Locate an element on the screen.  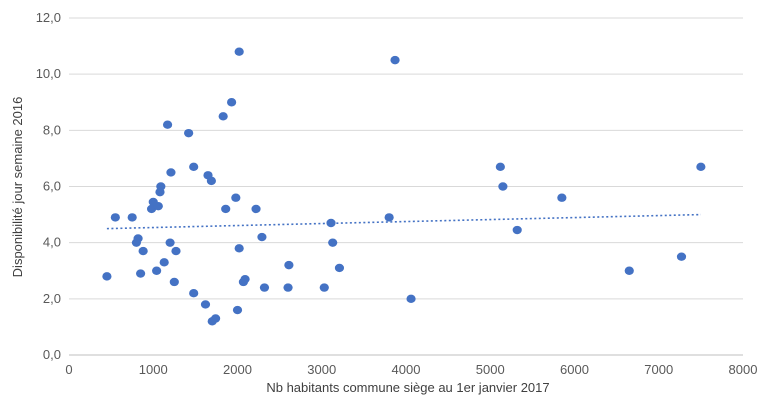
x-tick-label: 2000 is located at coordinates (237, 369).